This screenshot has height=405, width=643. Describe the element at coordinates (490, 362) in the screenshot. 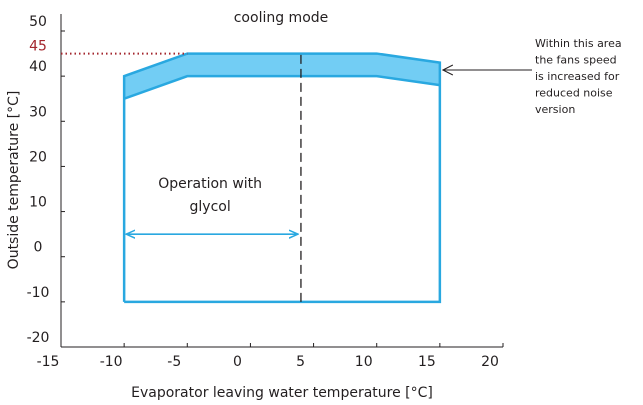

I see `x-tick-label: 20` at that location.